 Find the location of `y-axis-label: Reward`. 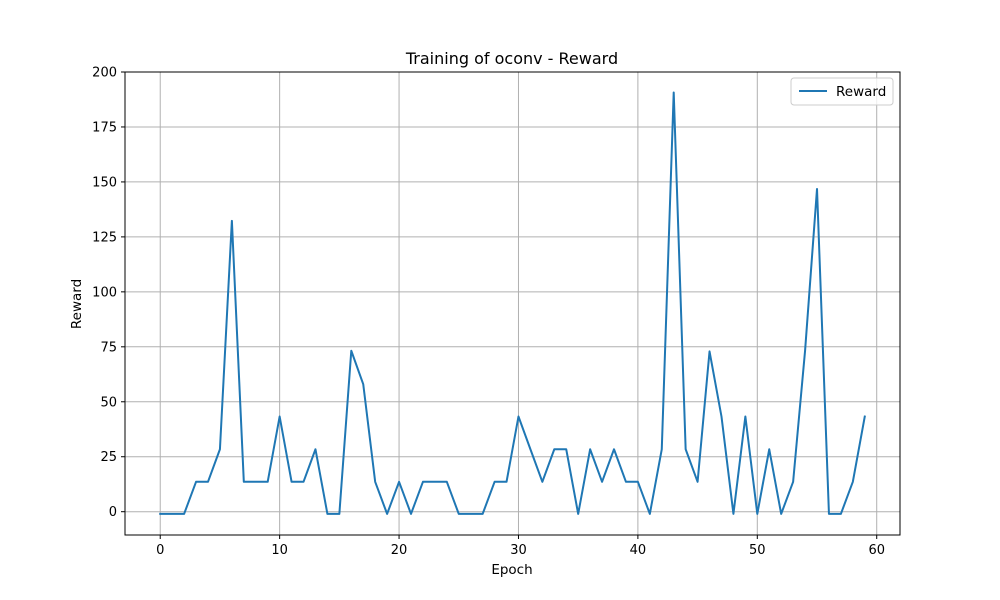

y-axis-label: Reward is located at coordinates (77, 304).